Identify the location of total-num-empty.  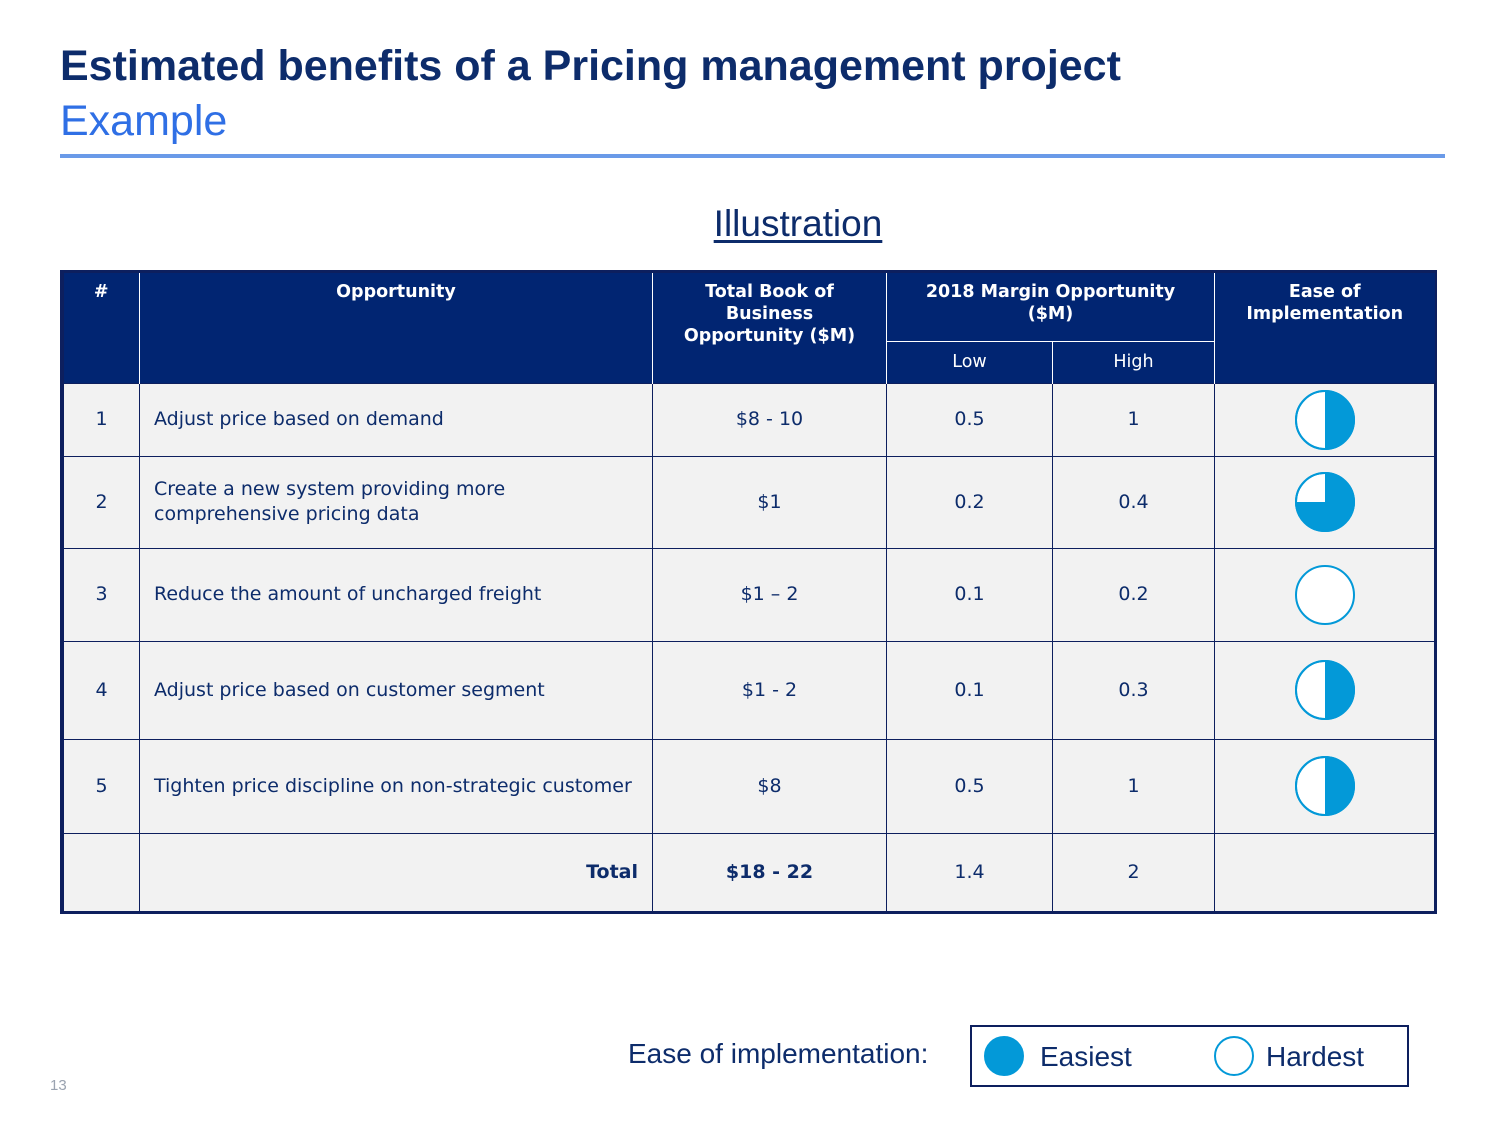
(101, 872).